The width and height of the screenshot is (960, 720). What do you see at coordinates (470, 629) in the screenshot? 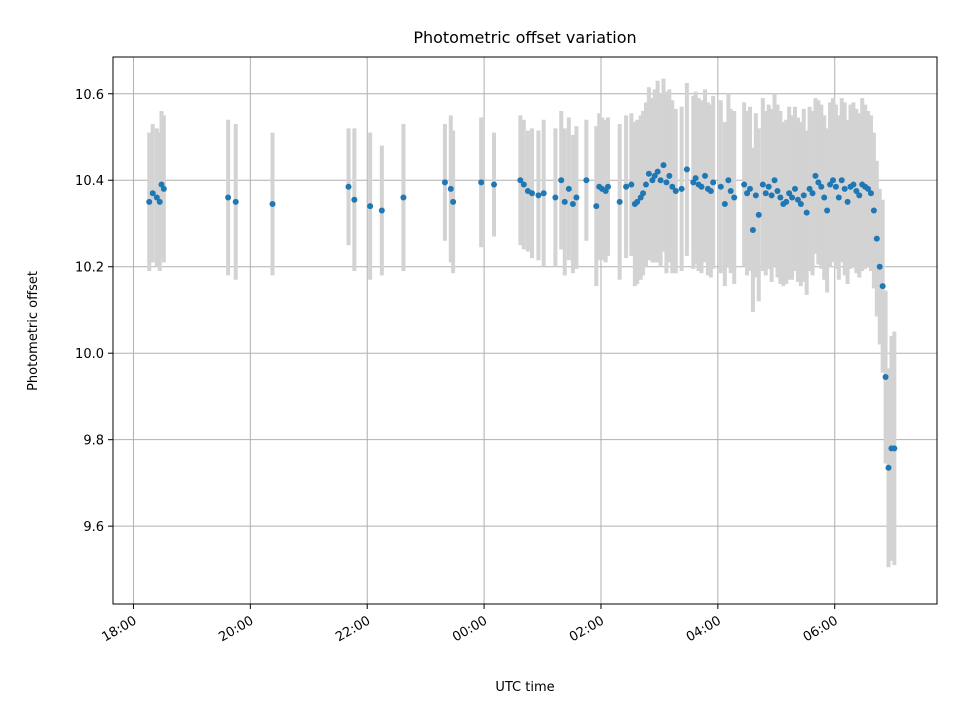
I see `x-tick-label: 00:00` at bounding box center [470, 629].